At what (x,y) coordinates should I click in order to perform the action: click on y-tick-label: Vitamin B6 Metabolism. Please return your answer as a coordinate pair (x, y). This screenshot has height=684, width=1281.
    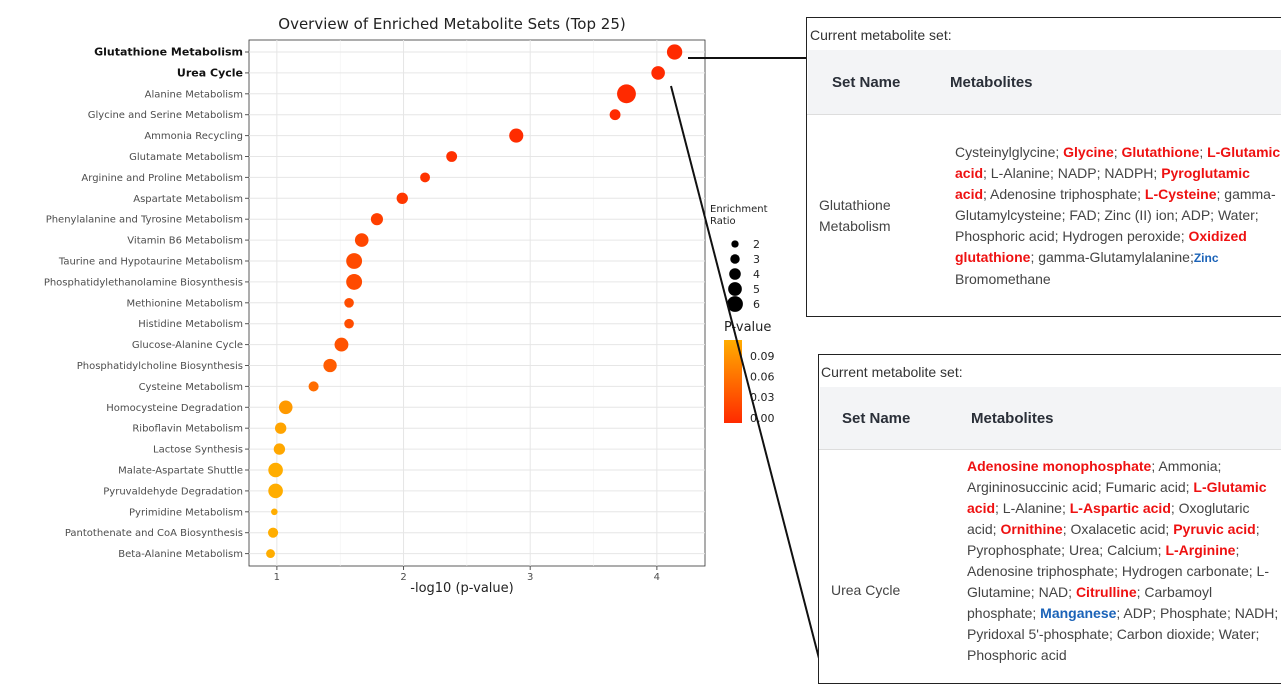
    Looking at the image, I should click on (185, 241).